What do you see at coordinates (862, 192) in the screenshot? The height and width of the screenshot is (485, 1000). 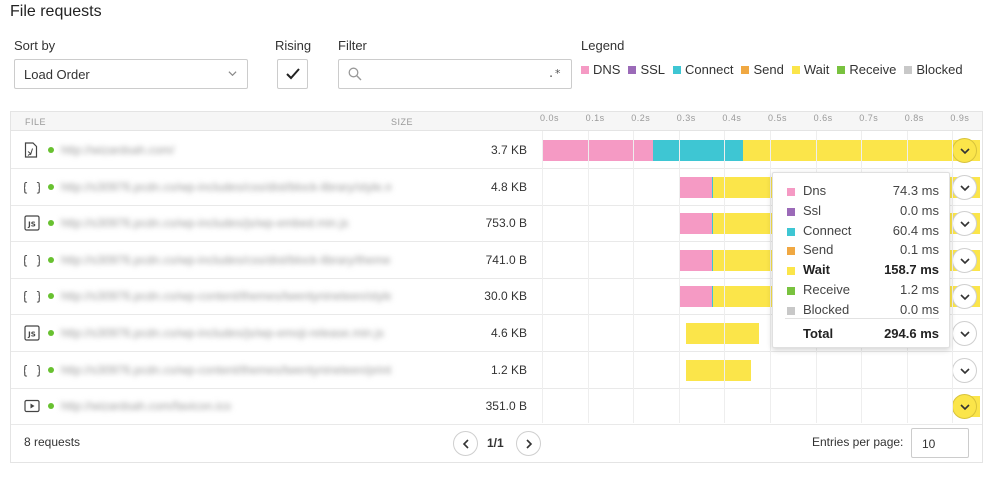 I see `tooltip-row-dns: Dns 74.3 ms` at bounding box center [862, 192].